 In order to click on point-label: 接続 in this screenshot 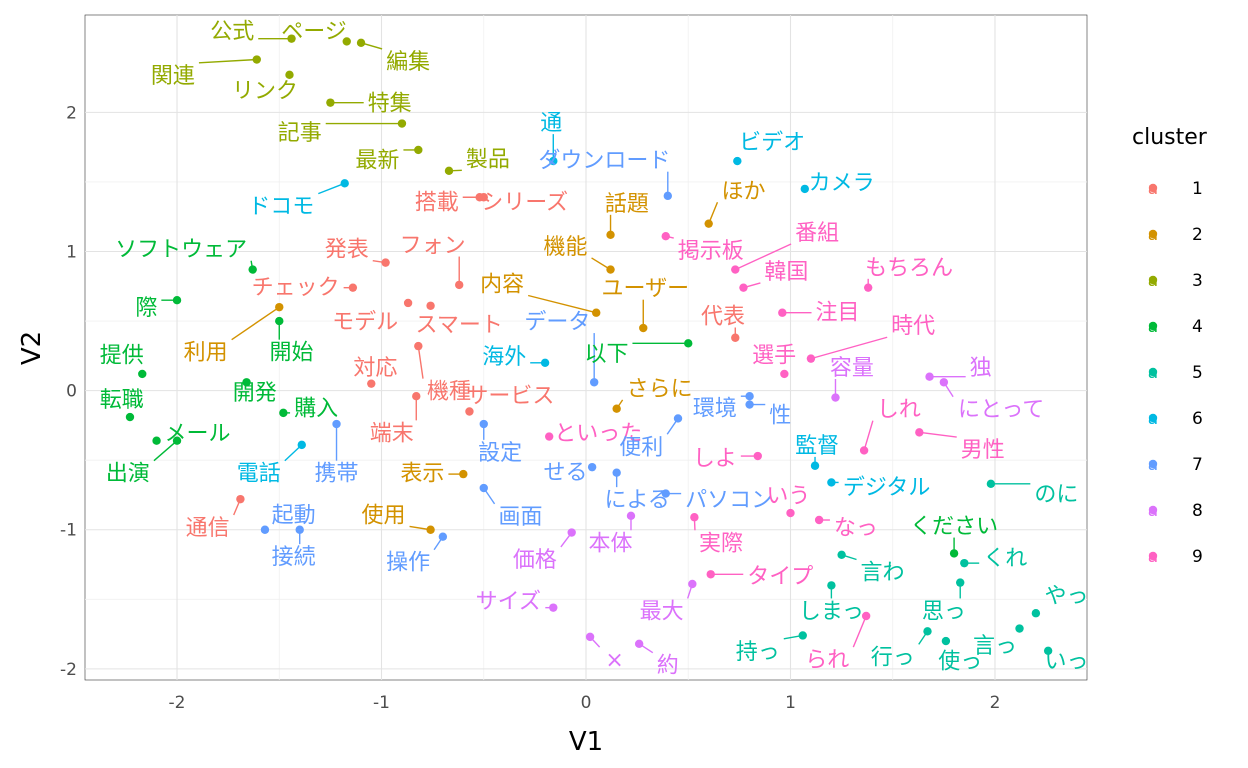, I will do `click(294, 557)`.